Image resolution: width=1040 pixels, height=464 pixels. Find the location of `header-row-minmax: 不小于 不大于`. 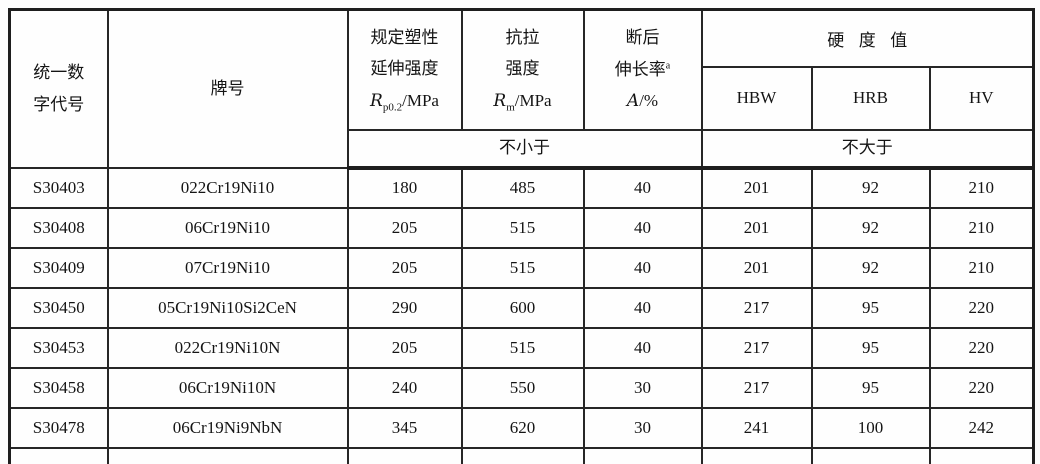

header-row-minmax: 不小于 不大于 is located at coordinates (522, 149).